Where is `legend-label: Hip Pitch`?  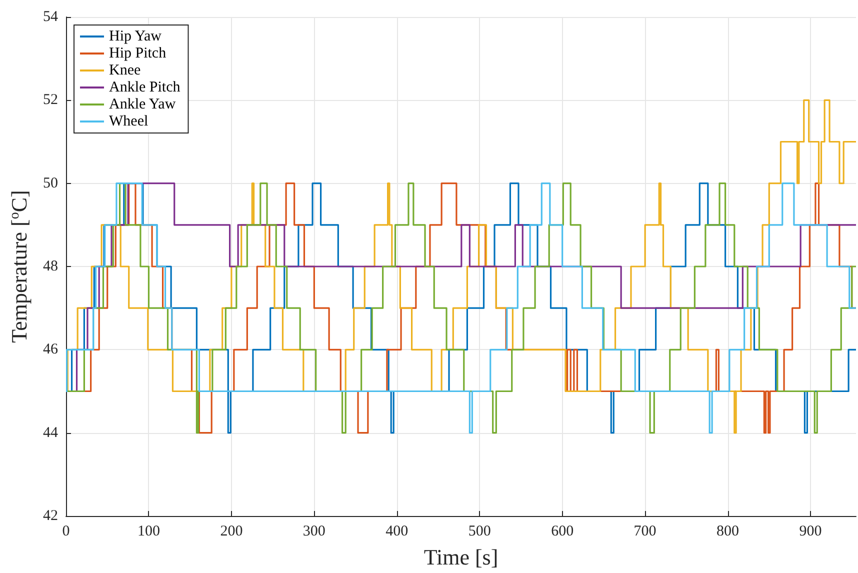
legend-label: Hip Pitch is located at coordinates (138, 54).